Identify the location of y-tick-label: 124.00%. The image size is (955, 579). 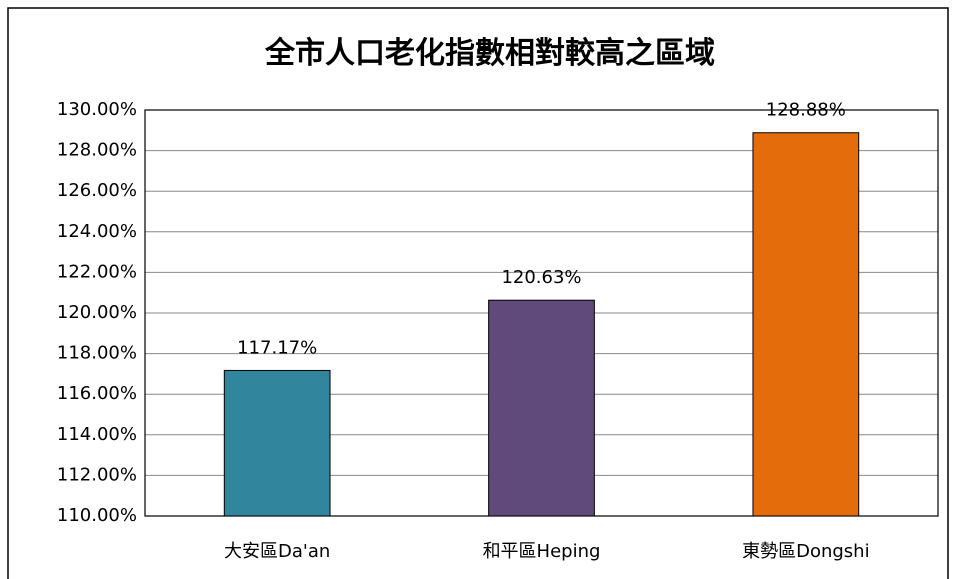
(97, 231).